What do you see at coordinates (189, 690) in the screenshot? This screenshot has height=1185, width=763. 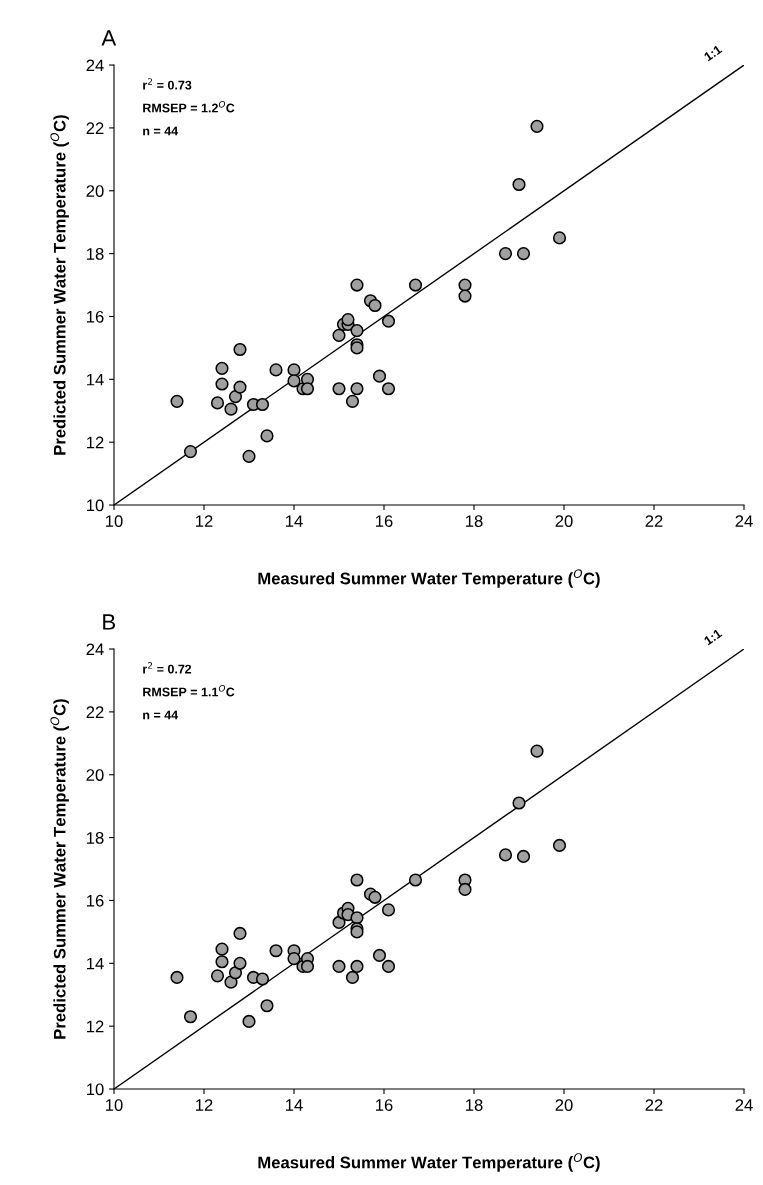 I see `annotation: RMSEP = 1.1$^{O}$C` at bounding box center [189, 690].